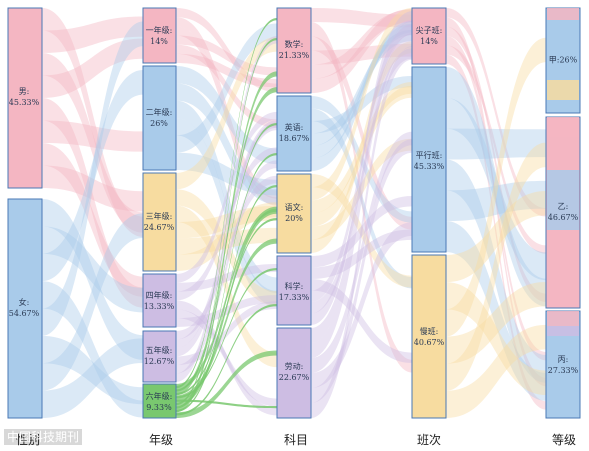  I want to click on node-label-chinese: 语文: 20%, so click(294, 213).